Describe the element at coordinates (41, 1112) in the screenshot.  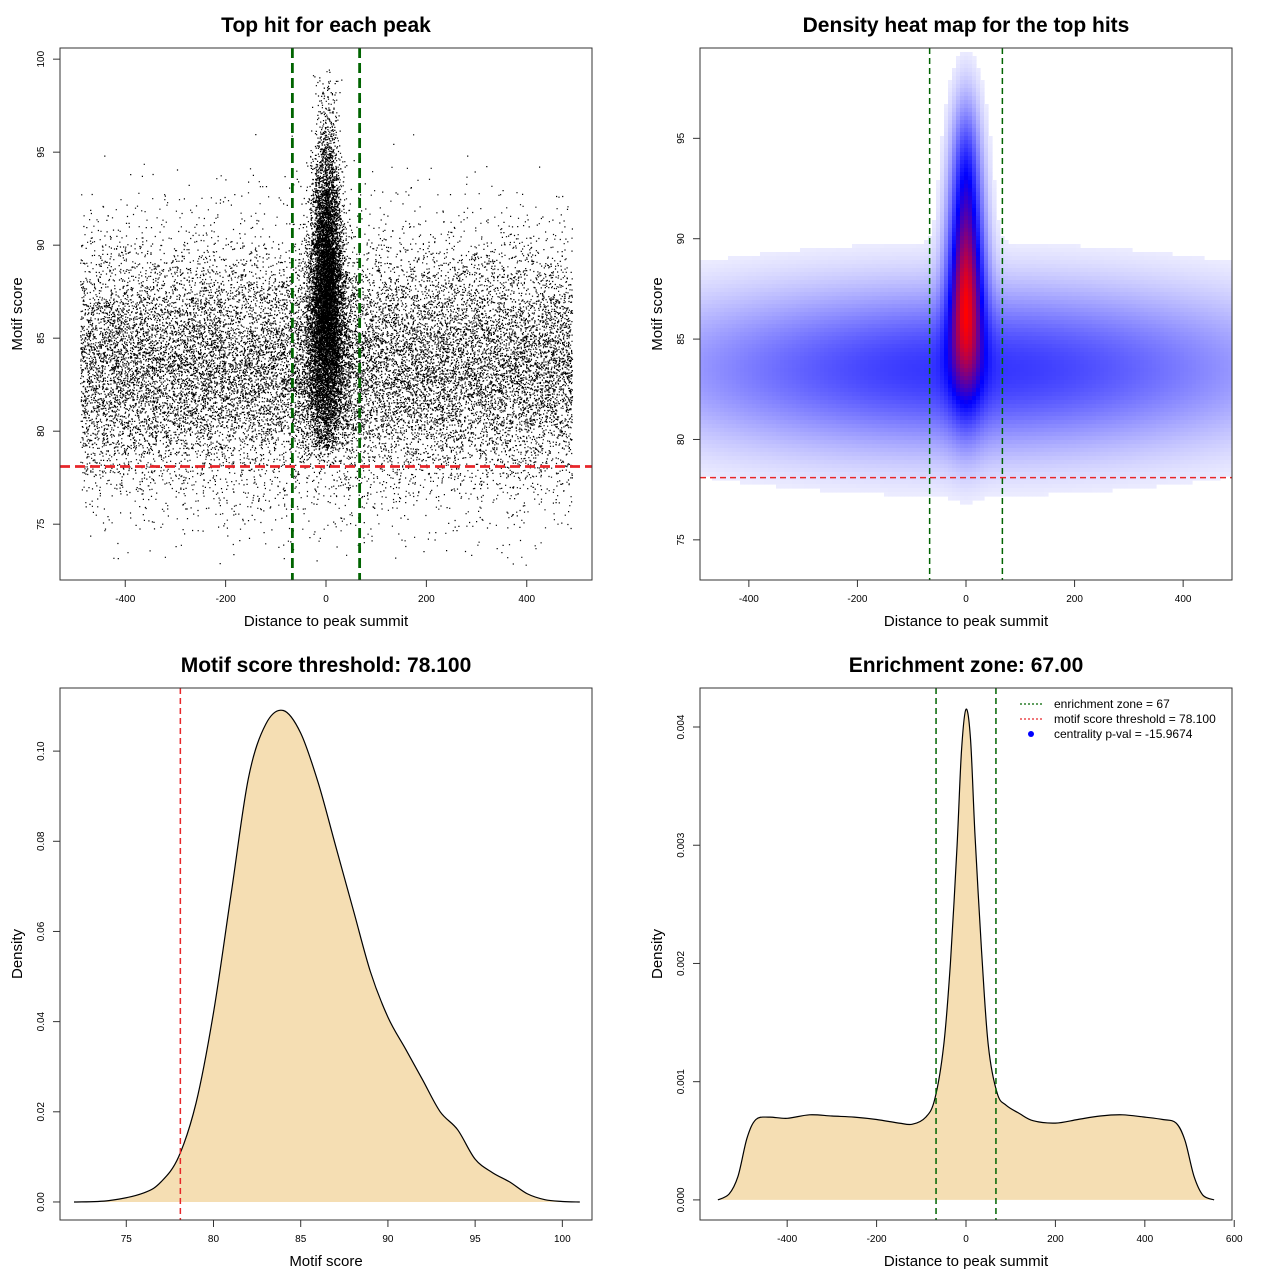
I see `y-tick-label: 0.02` at that location.